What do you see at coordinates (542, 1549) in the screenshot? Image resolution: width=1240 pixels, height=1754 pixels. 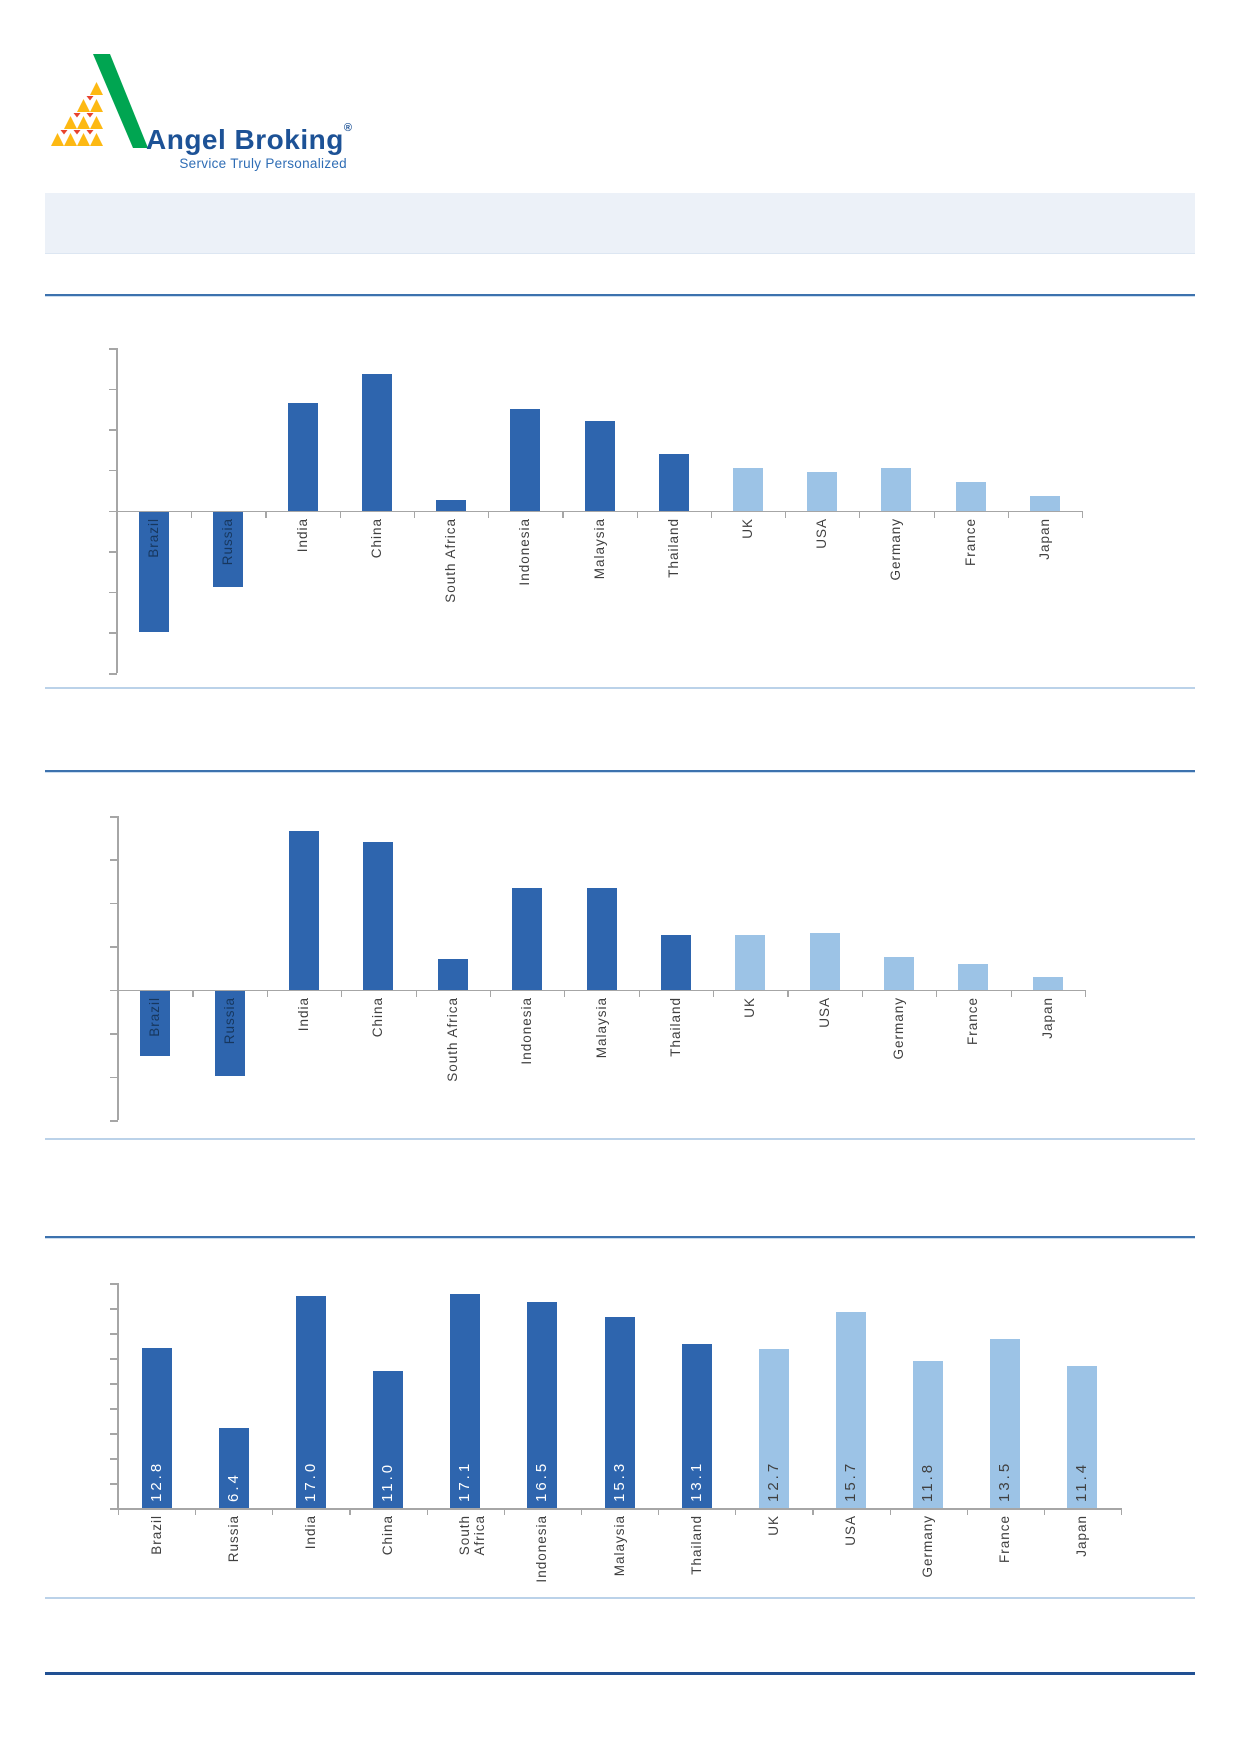 I see `category-label-indonesia: Indonesia` at bounding box center [542, 1549].